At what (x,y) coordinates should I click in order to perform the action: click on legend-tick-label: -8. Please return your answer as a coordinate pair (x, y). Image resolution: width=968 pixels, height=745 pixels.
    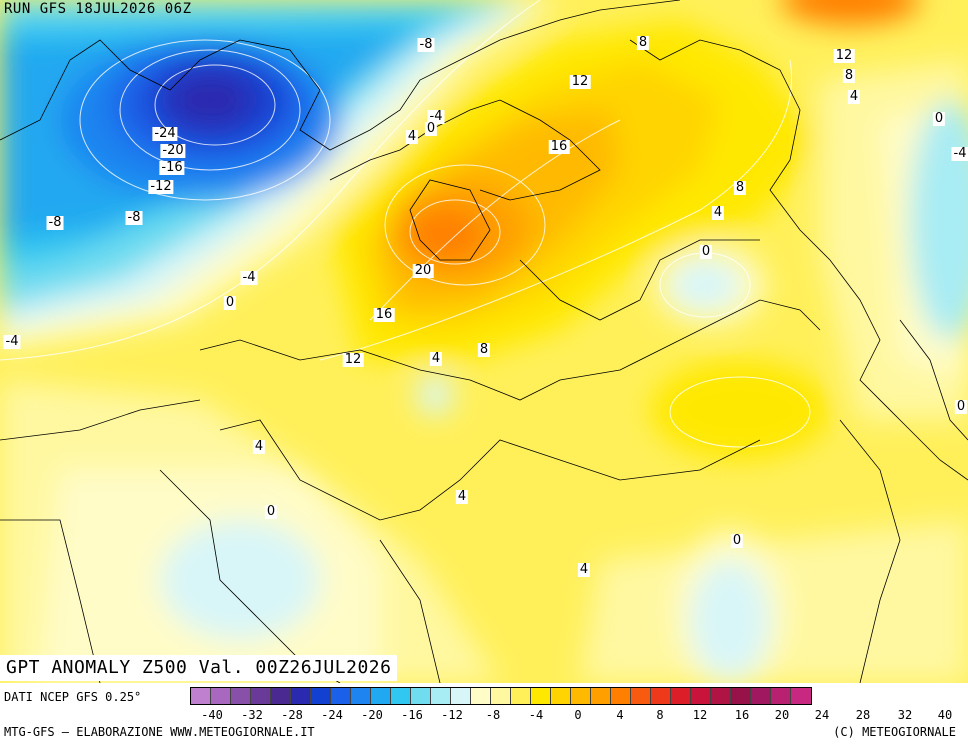
    Looking at the image, I should click on (493, 715).